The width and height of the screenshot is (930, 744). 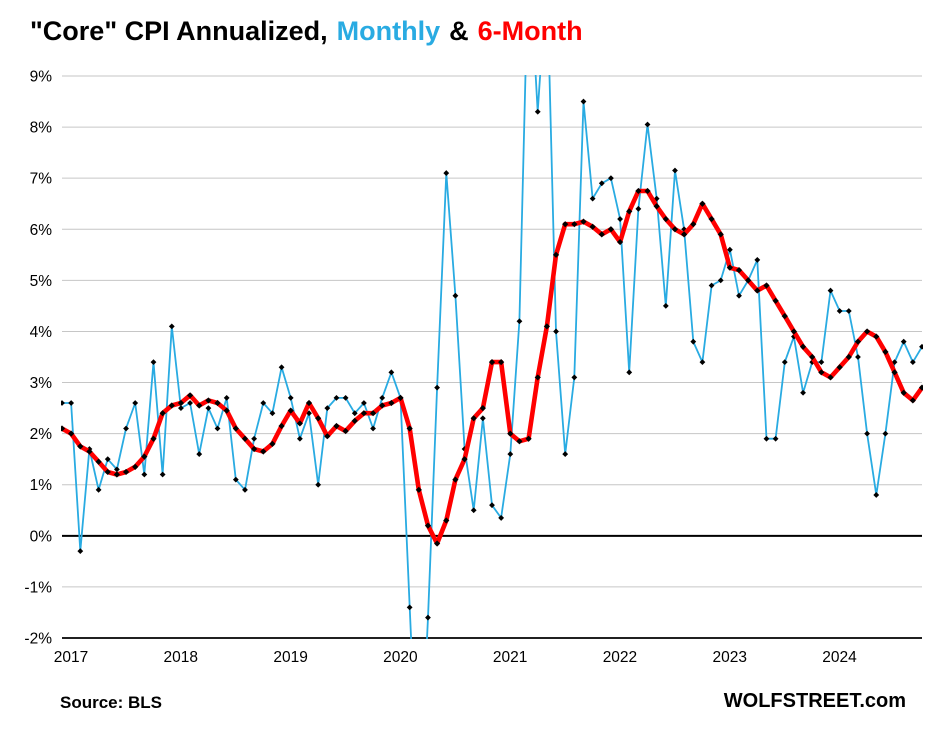 I want to click on x-tick-label: 2018, so click(x=181, y=657).